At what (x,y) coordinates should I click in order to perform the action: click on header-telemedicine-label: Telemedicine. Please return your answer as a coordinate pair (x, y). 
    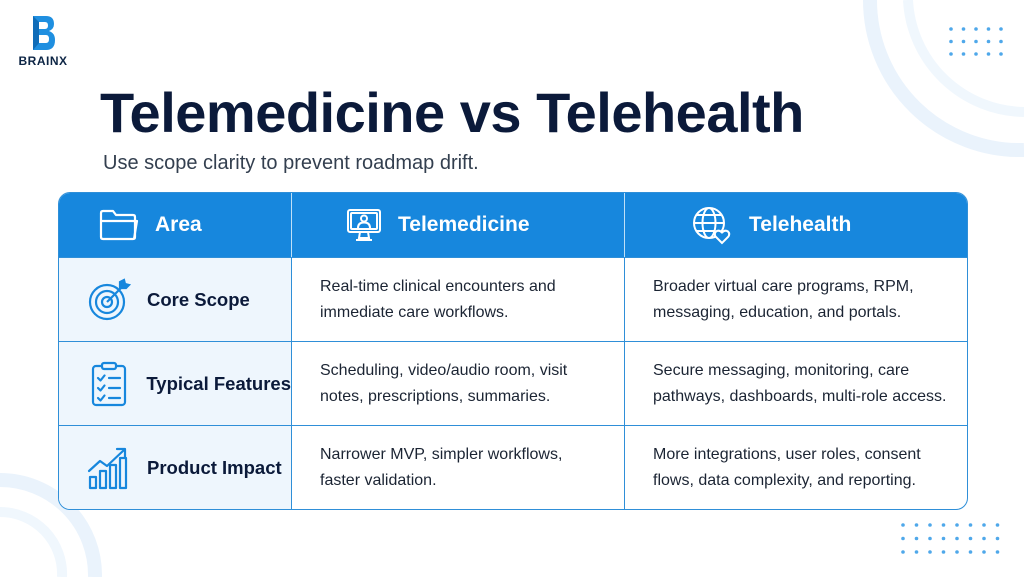
    Looking at the image, I should click on (464, 224).